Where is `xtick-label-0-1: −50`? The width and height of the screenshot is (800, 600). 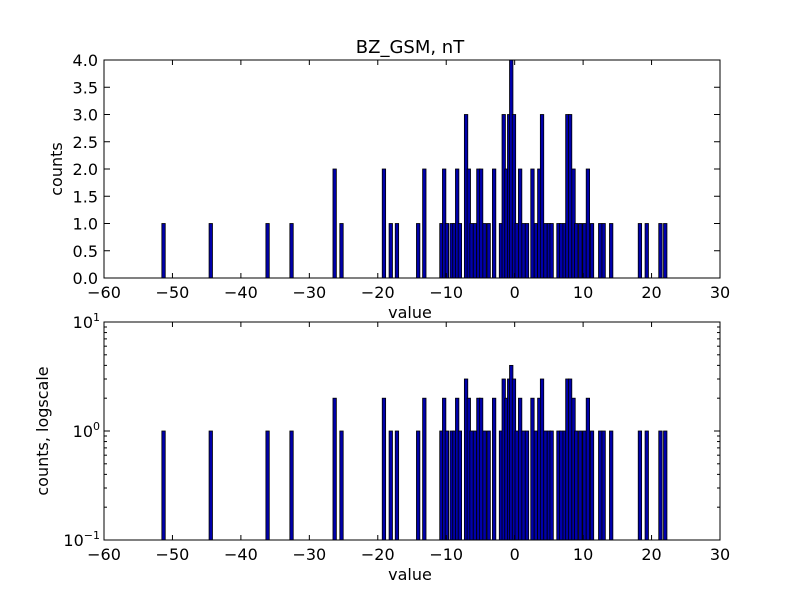 xtick-label-0-1: −50 is located at coordinates (173, 292).